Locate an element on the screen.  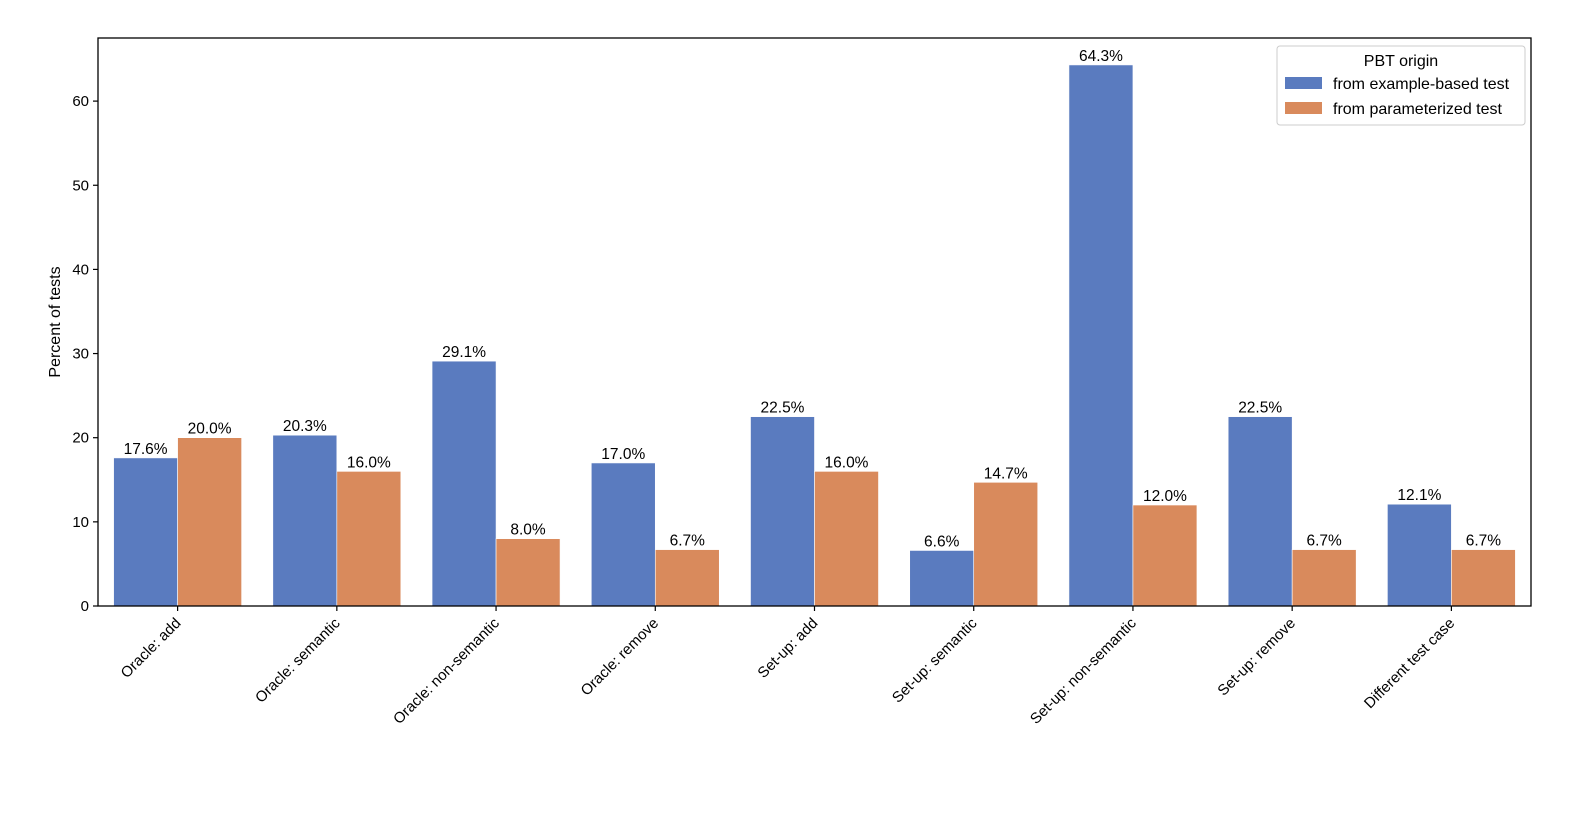
legend-box is located at coordinates (1401, 85).